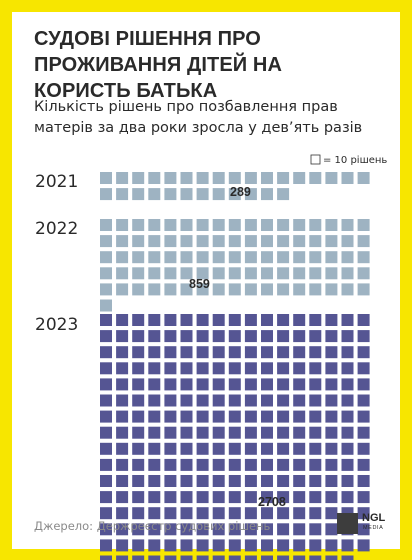 This screenshot has width=412, height=560. What do you see at coordinates (240, 192) in the screenshot?
I see `value-label-2021: 289` at bounding box center [240, 192].